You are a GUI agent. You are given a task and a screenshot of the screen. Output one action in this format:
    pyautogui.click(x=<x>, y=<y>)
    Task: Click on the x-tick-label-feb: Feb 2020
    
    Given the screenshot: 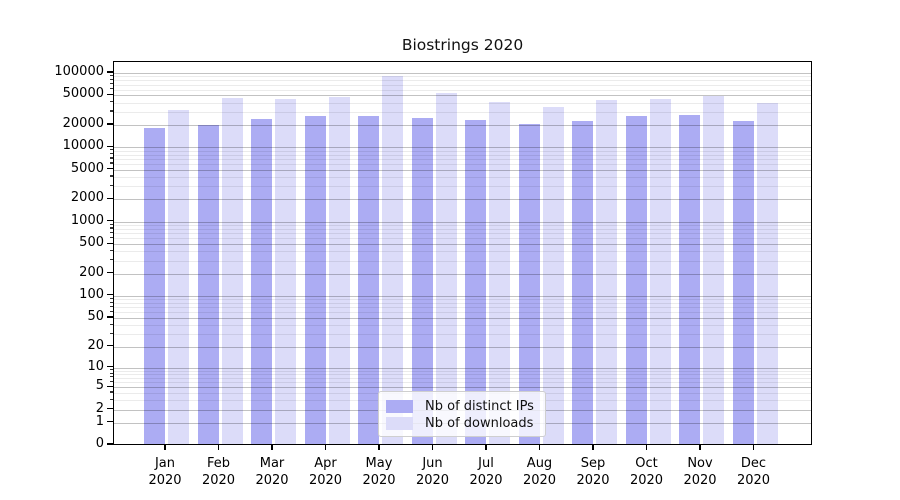 What is the action you would take?
    pyautogui.click(x=218, y=472)
    